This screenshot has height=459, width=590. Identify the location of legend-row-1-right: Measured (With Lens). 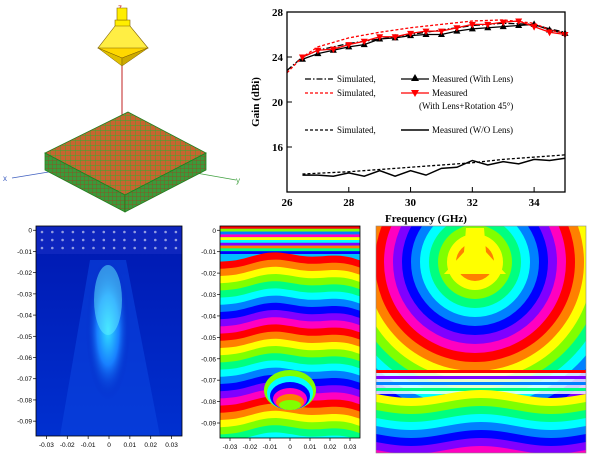
(472, 79).